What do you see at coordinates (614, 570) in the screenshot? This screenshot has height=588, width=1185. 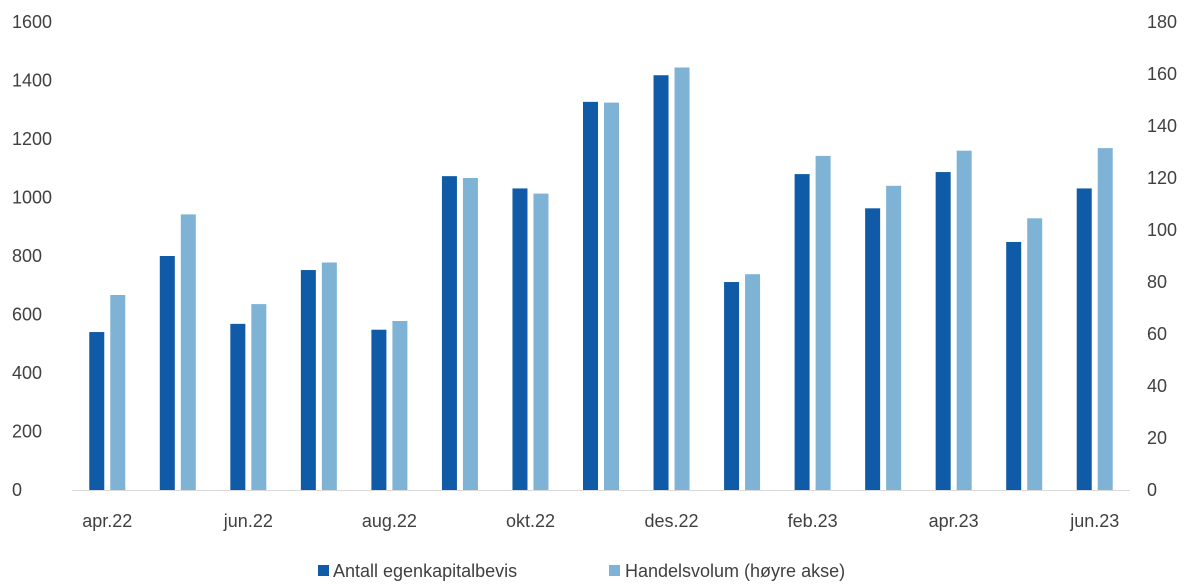 I see `legend-swatch-handelsvolum` at bounding box center [614, 570].